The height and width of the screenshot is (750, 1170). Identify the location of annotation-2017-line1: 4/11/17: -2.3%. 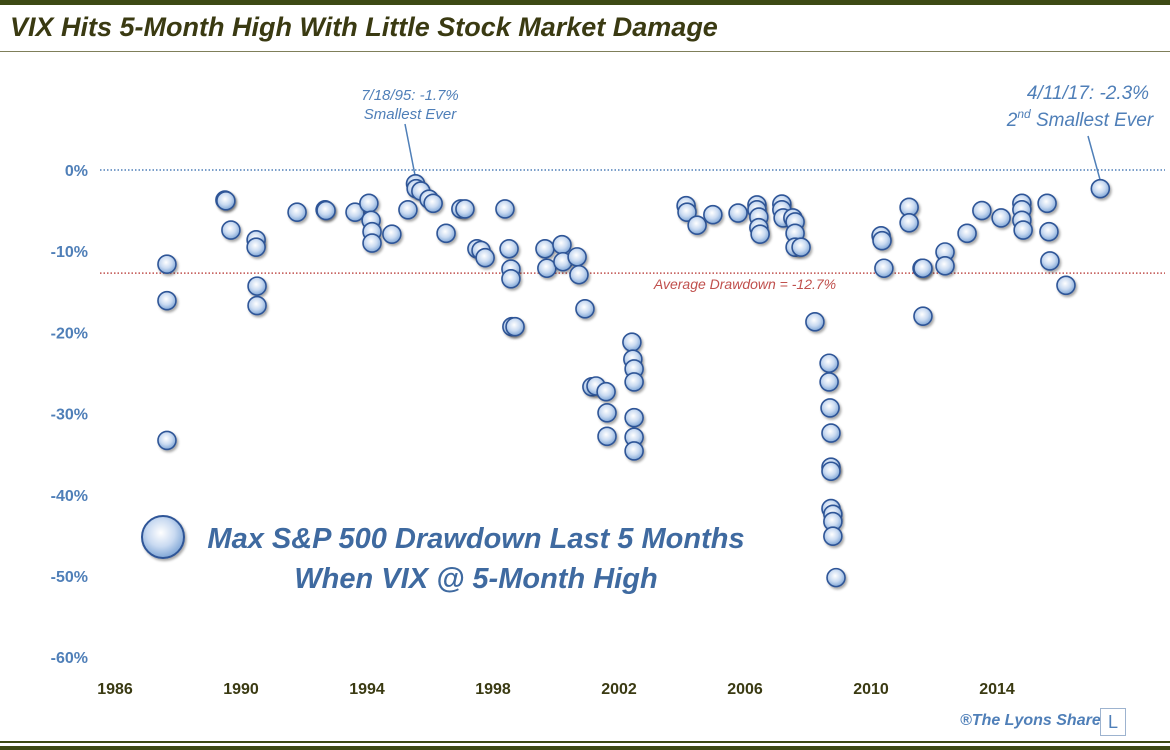
(1088, 93).